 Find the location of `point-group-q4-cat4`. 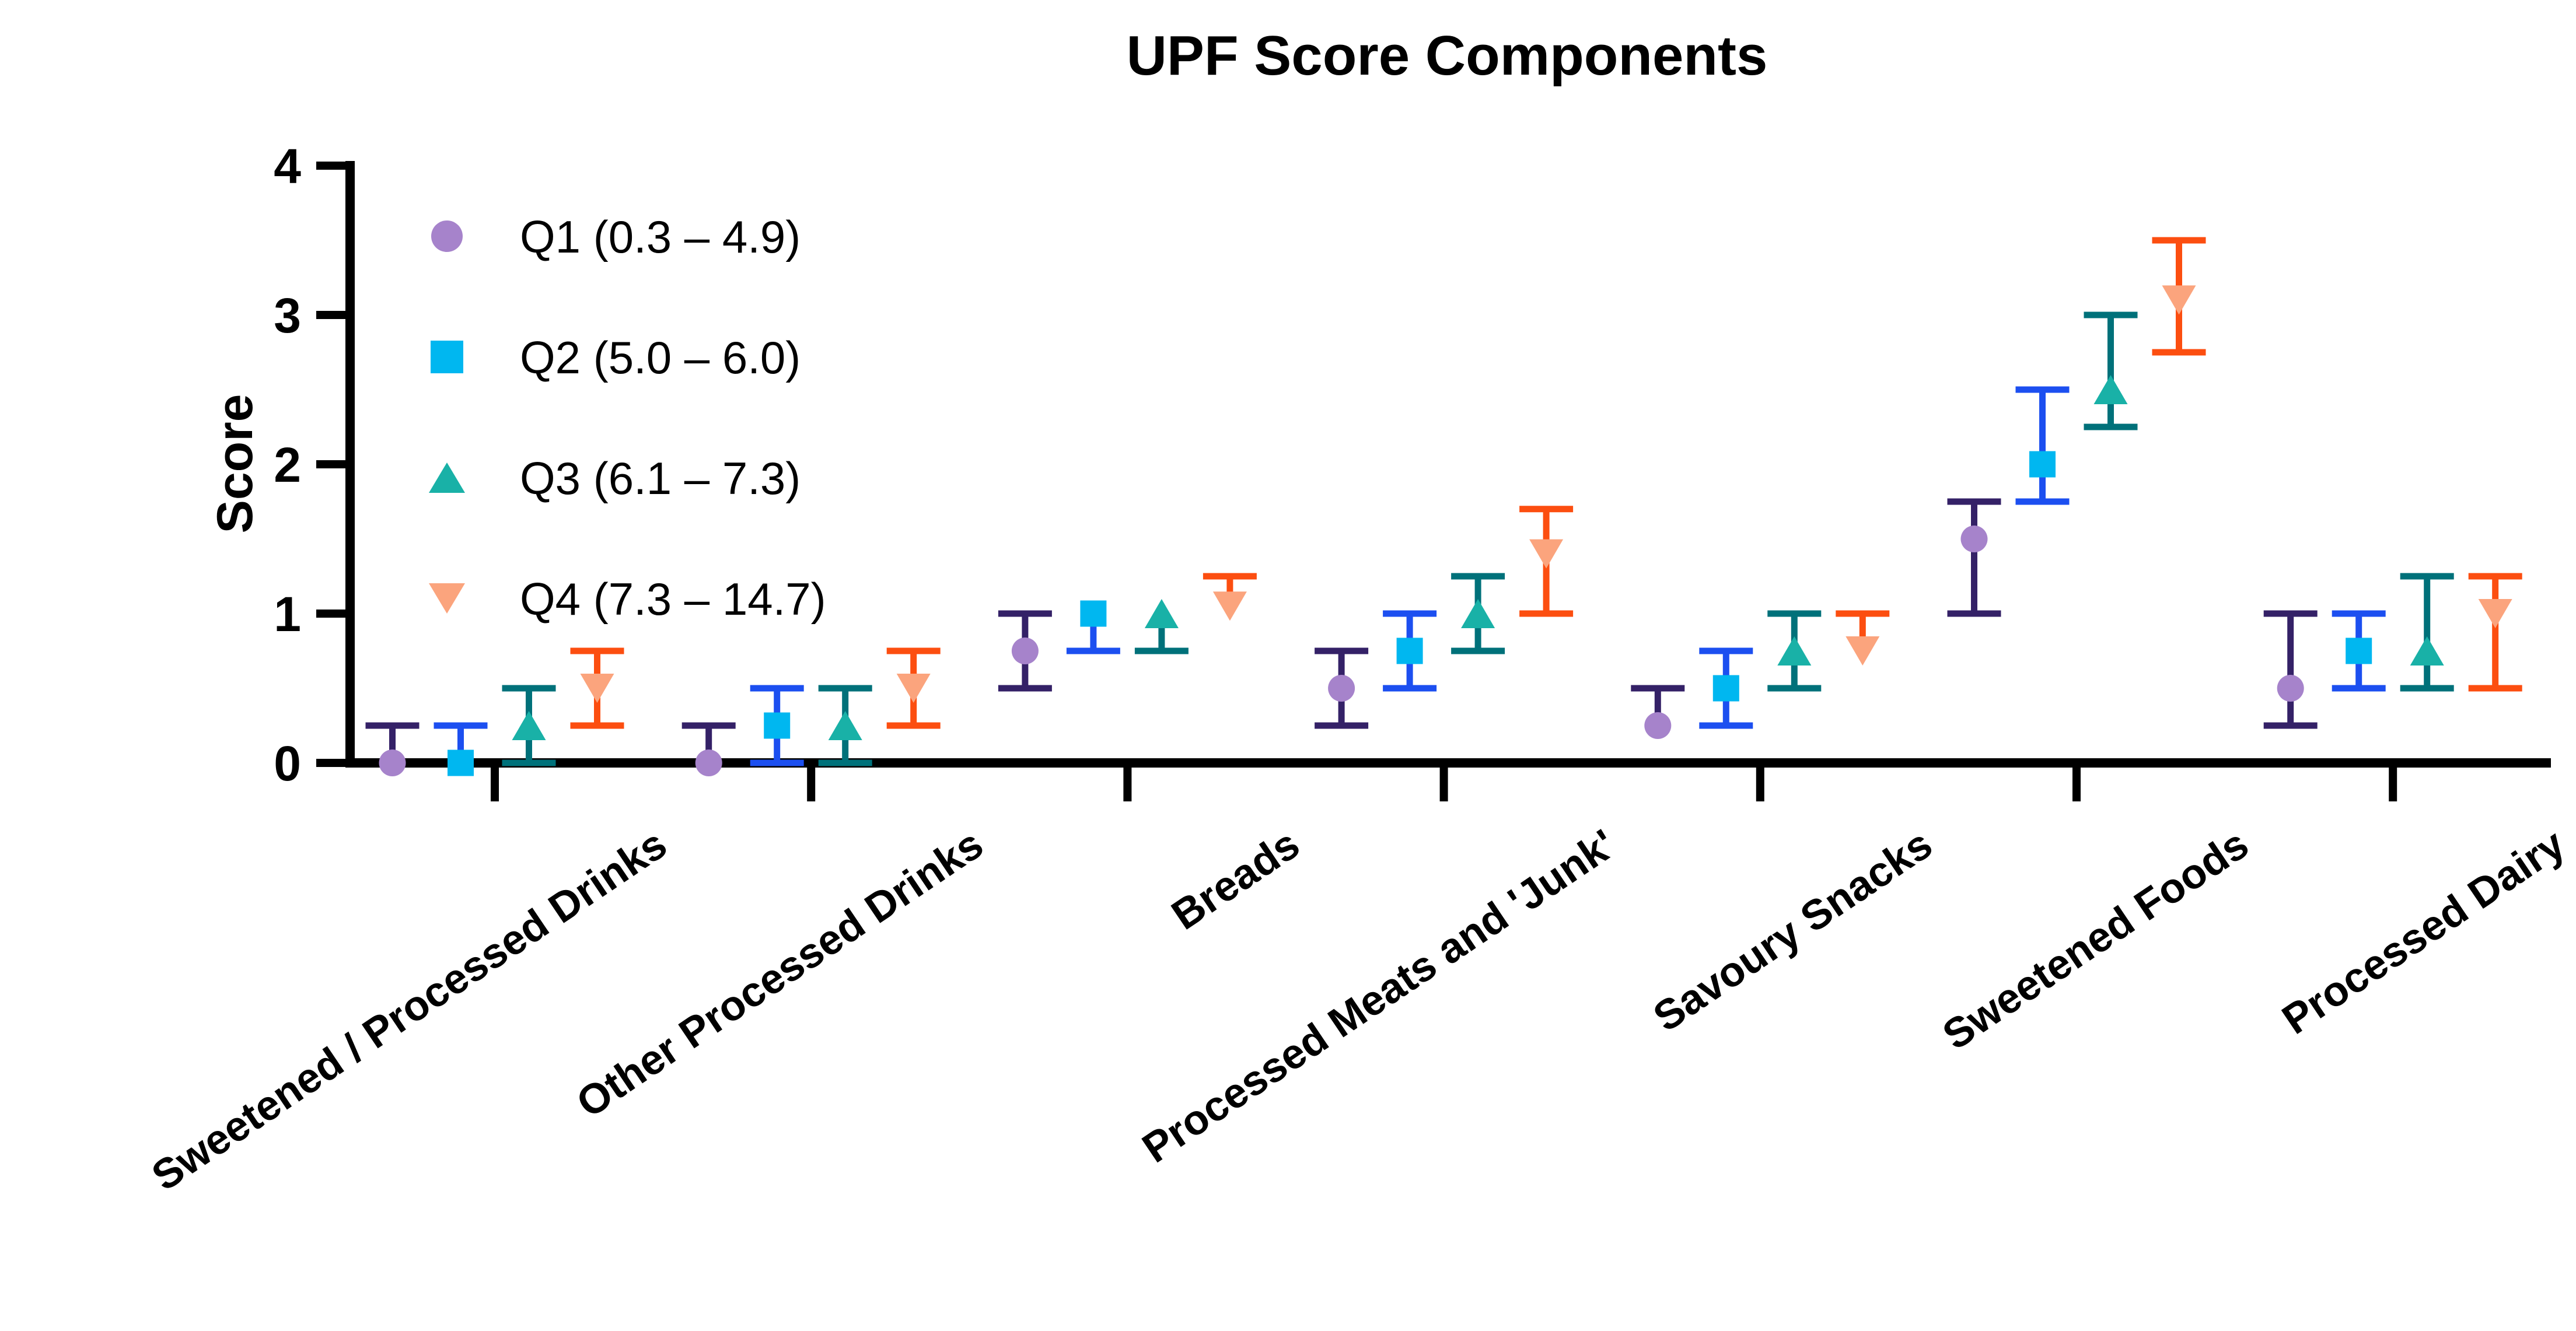

point-group-q4-cat4 is located at coordinates (1863, 638).